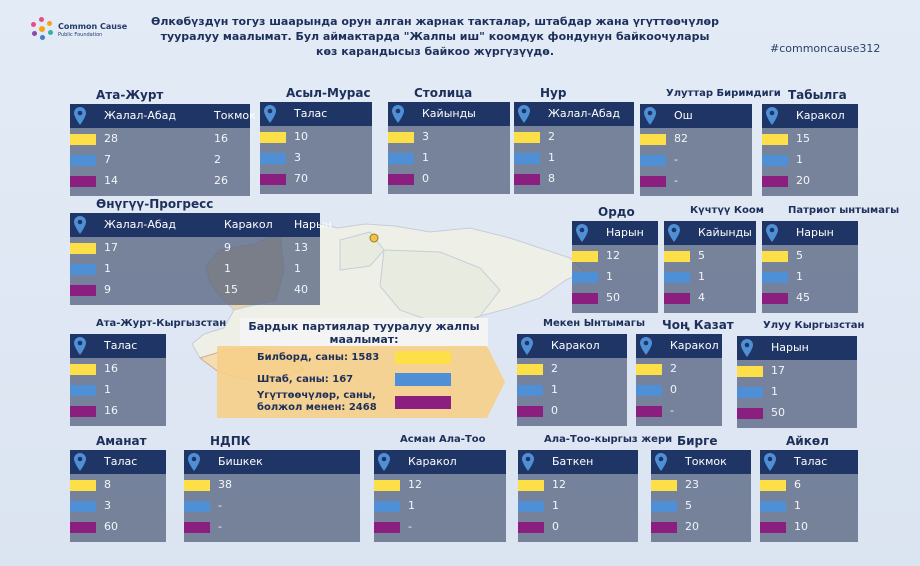  What do you see at coordinates (701, 297) in the screenshot?
I see `agitators-value: 4` at bounding box center [701, 297].